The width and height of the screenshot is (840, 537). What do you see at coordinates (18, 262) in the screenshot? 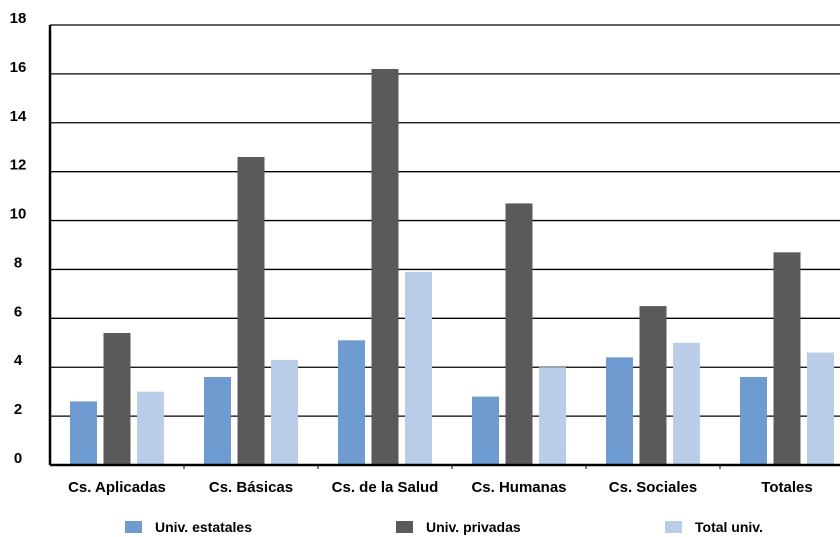
I see `y-tick-label: 8` at bounding box center [18, 262].